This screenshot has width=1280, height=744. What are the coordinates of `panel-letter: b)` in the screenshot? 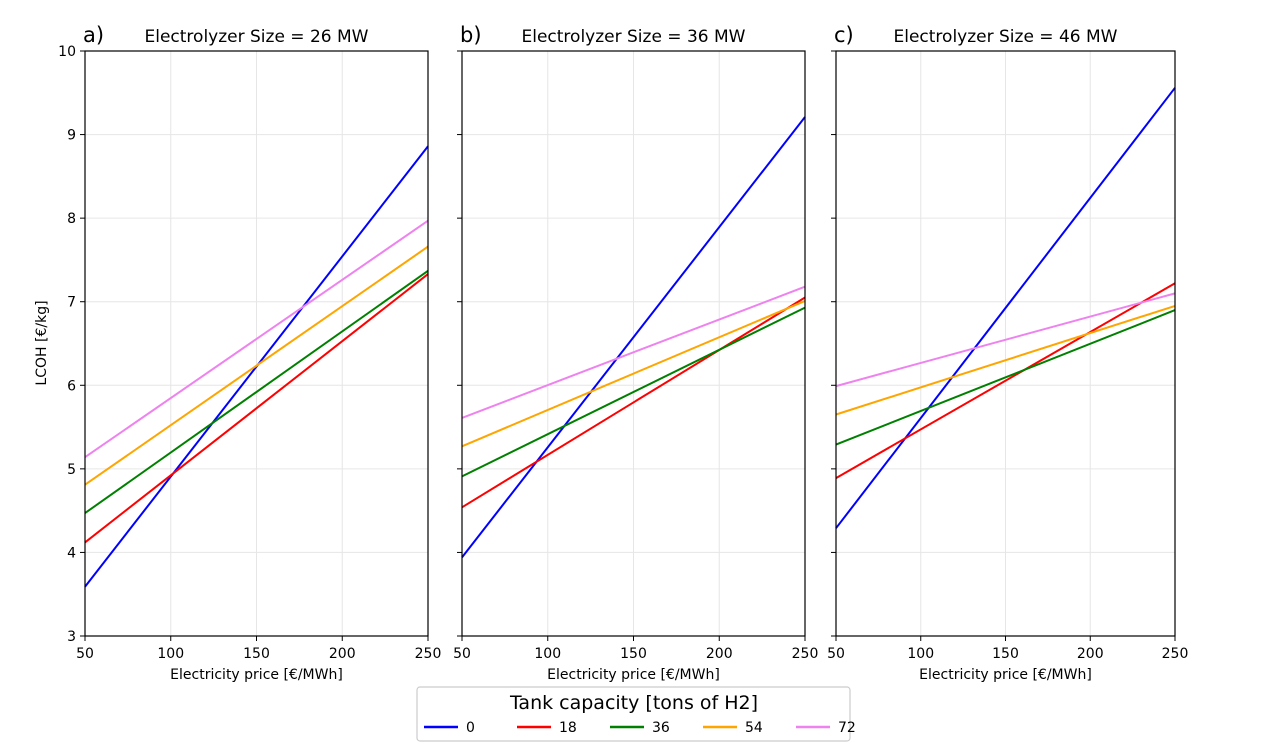 It's located at (471, 35).